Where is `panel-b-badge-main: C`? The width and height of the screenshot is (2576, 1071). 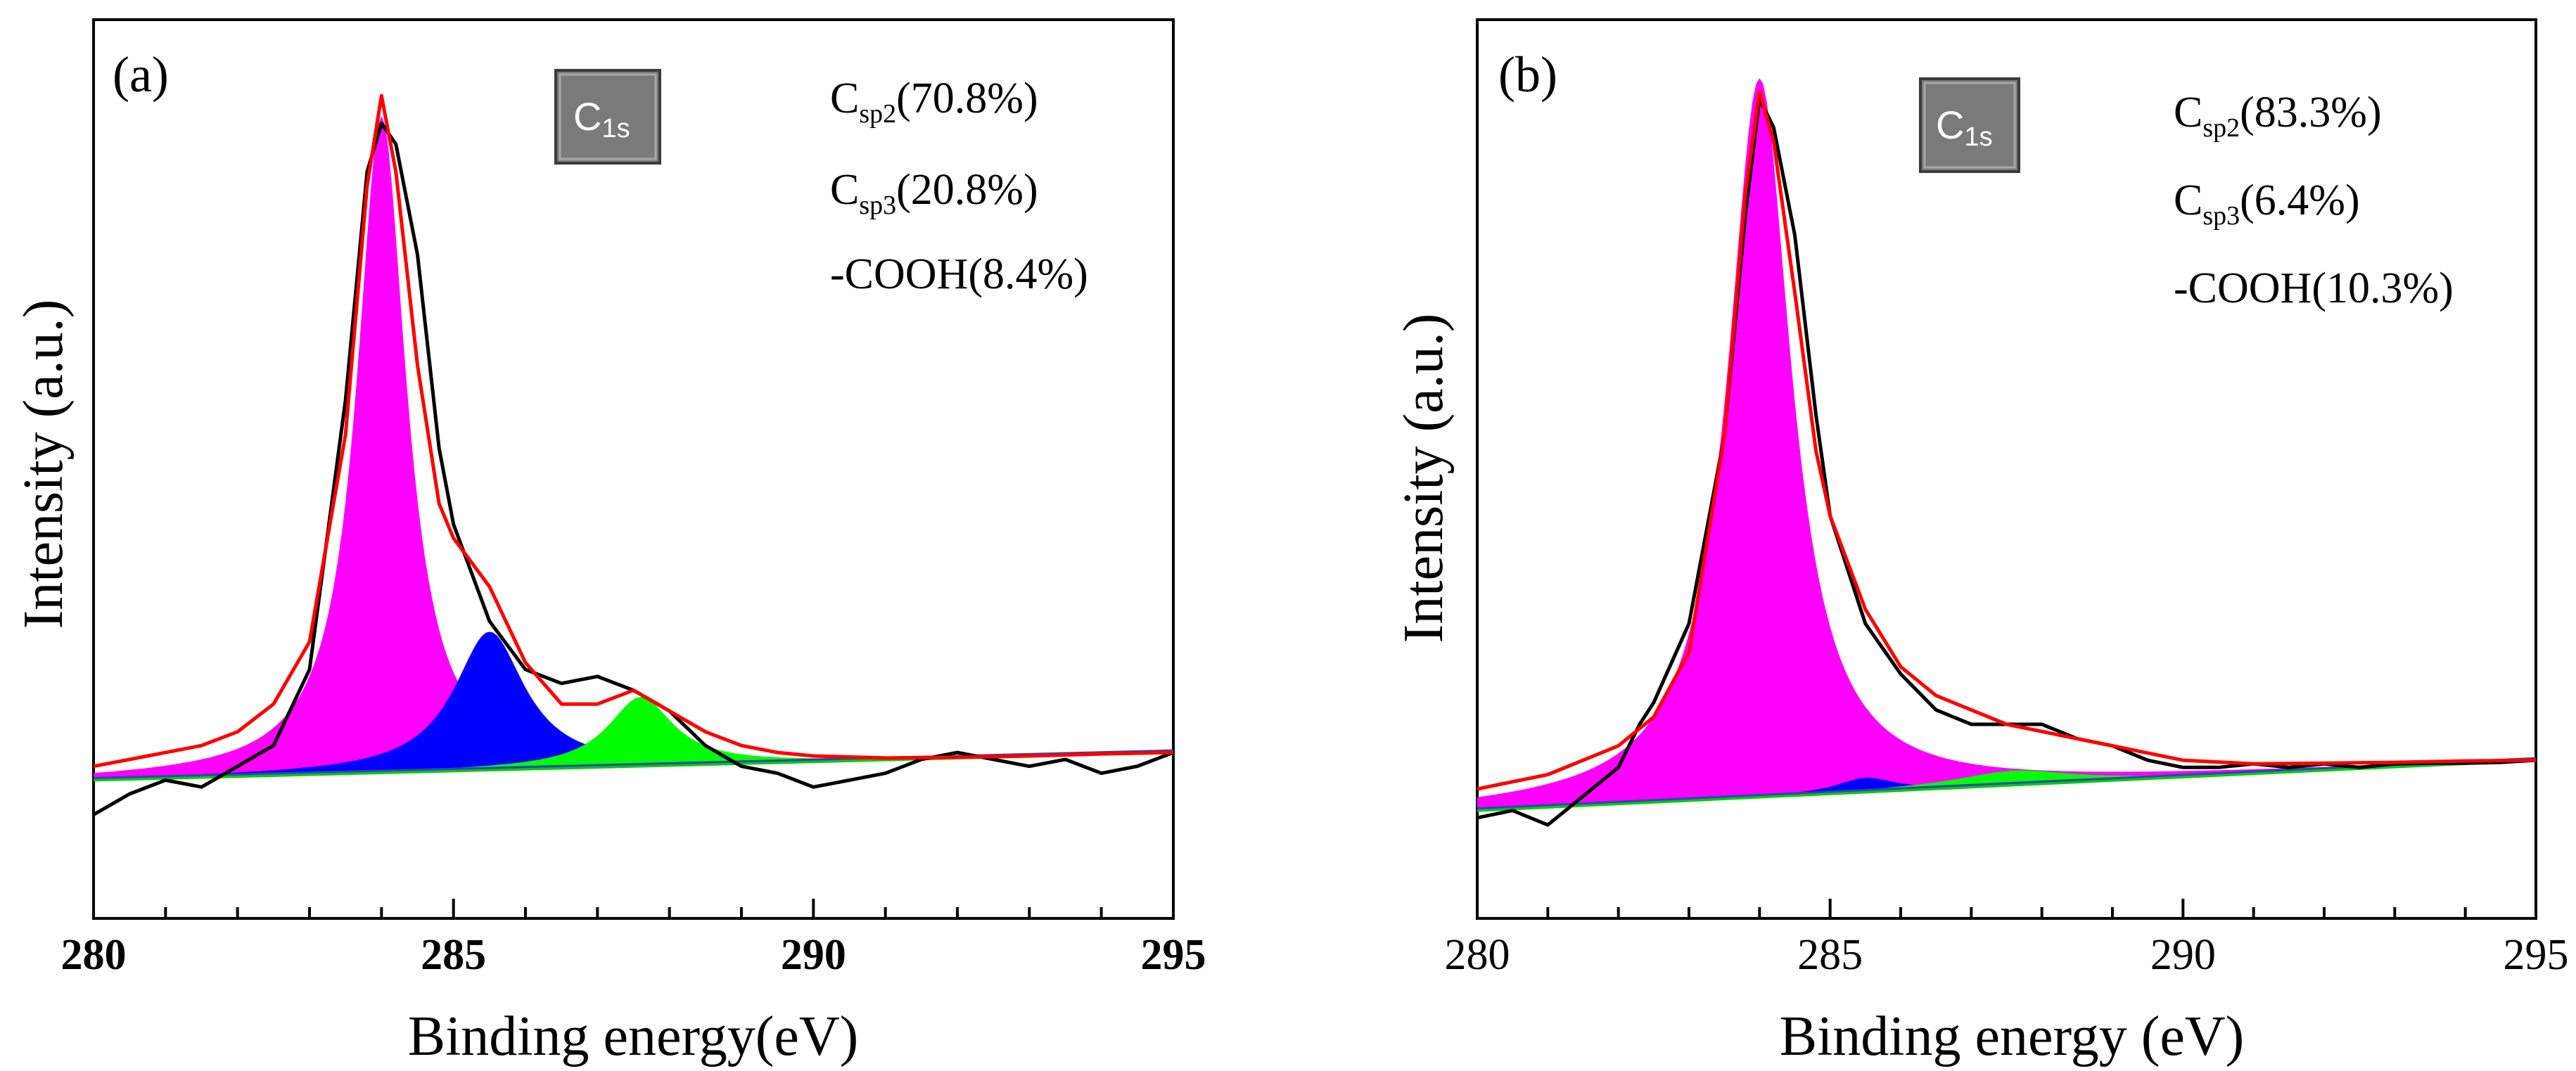 panel-b-badge-main: C is located at coordinates (1950, 125).